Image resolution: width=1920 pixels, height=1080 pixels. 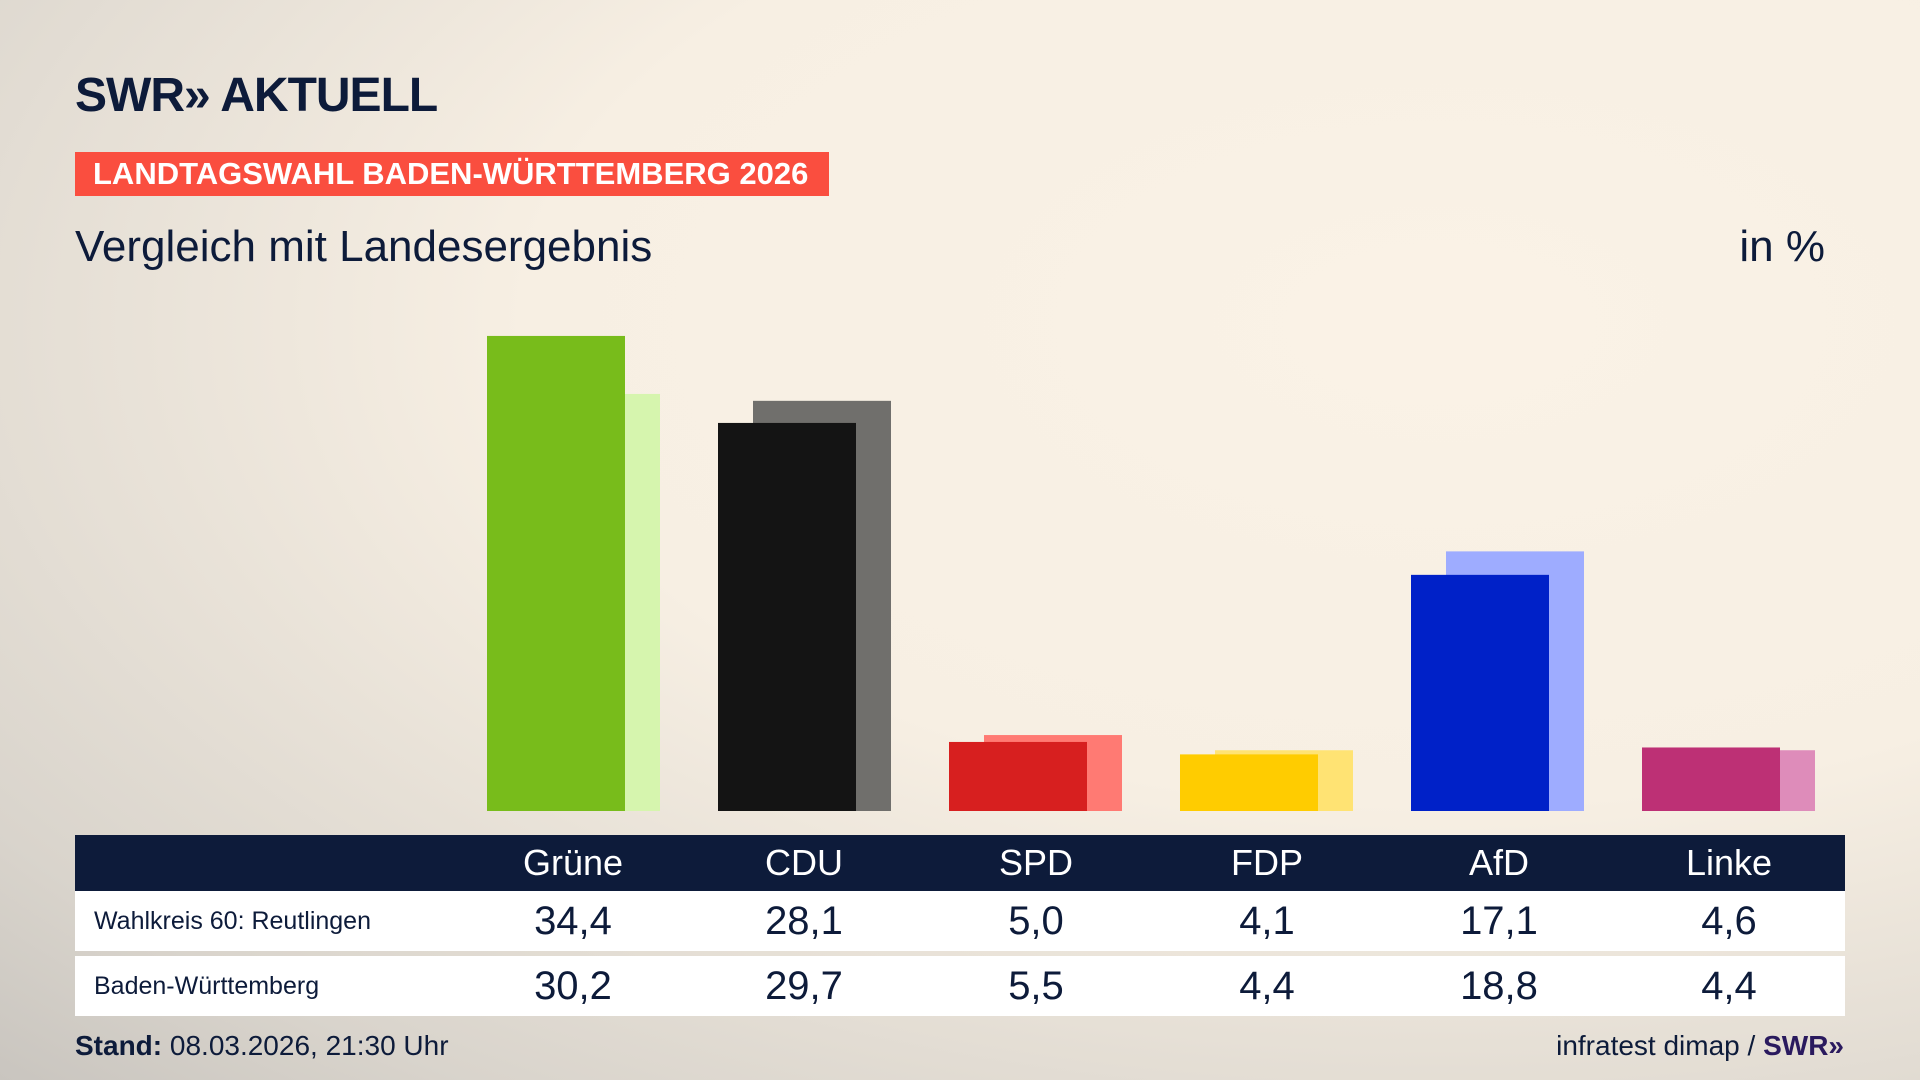 What do you see at coordinates (207, 986) in the screenshot?
I see `row-label: Baden-Württemberg` at bounding box center [207, 986].